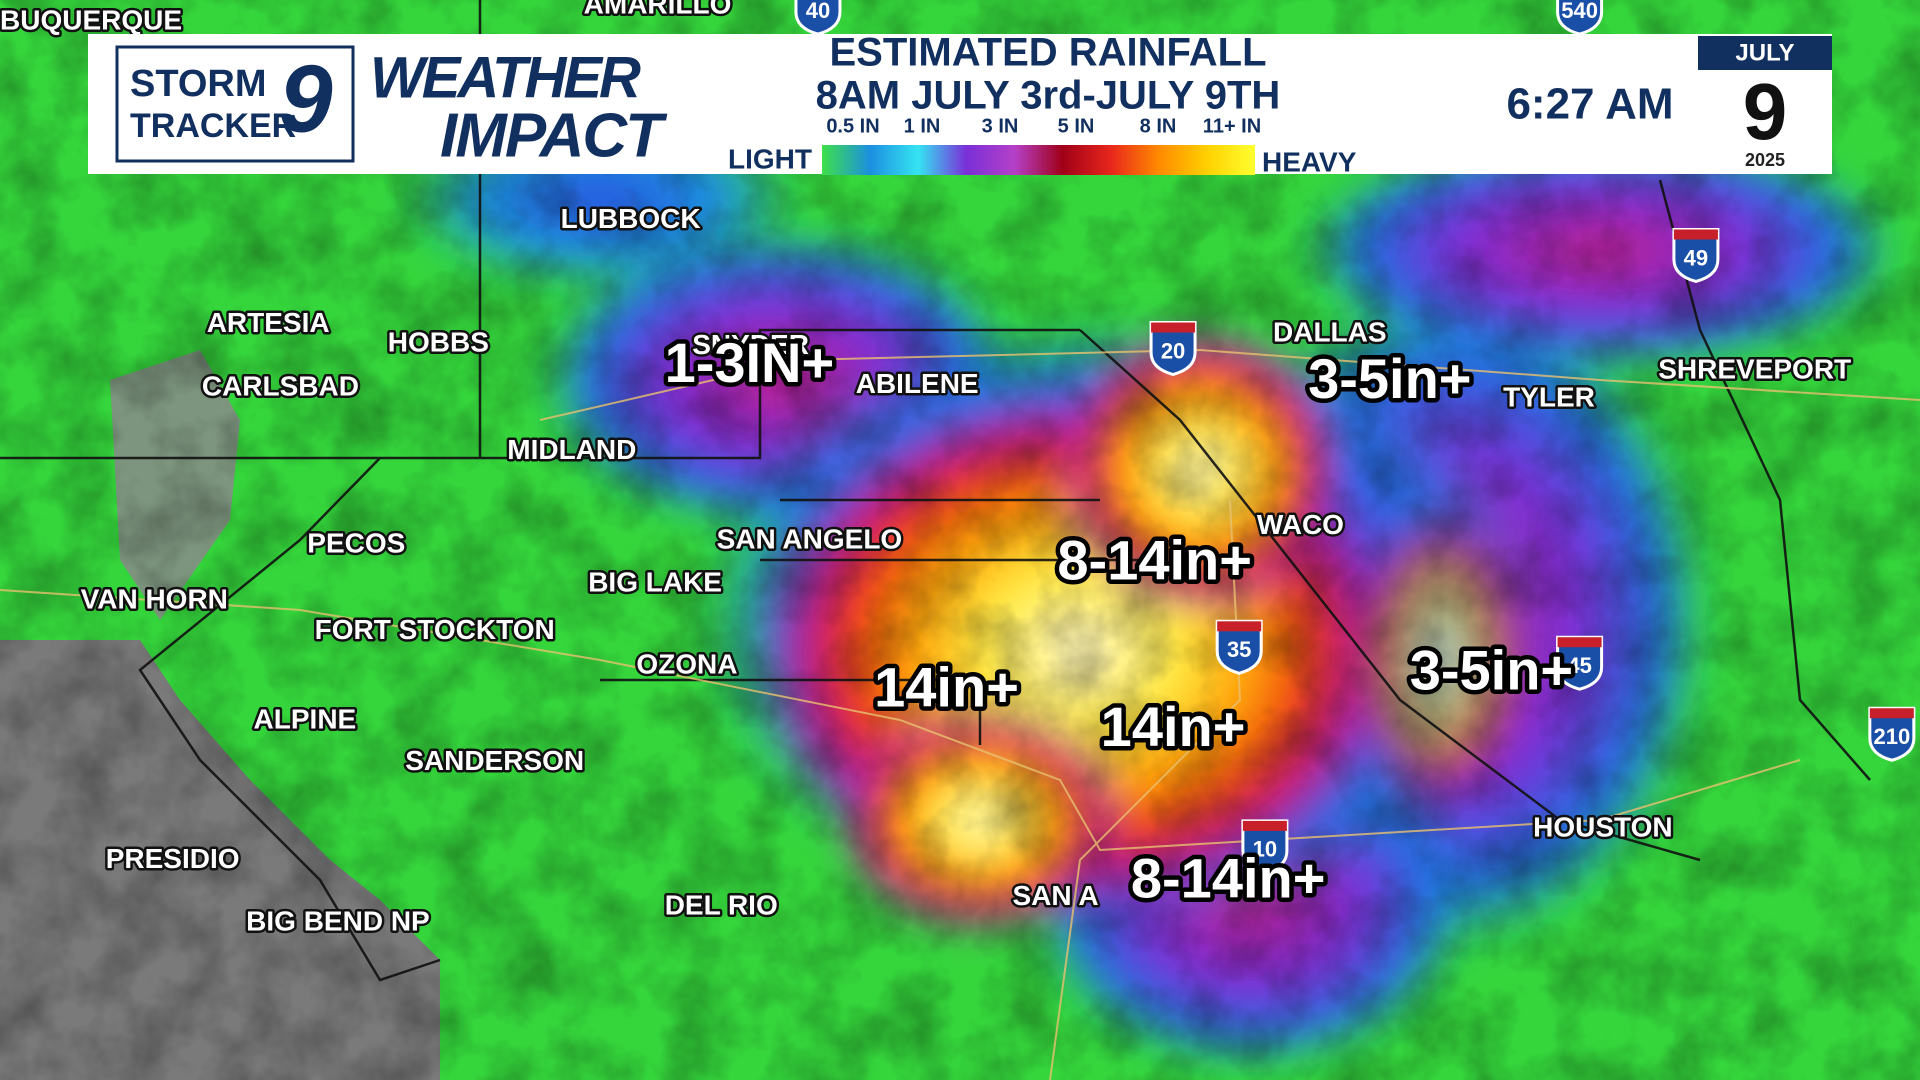 Image resolution: width=1920 pixels, height=1080 pixels. What do you see at coordinates (280, 386) in the screenshot?
I see `city-label: CARLSBAD` at bounding box center [280, 386].